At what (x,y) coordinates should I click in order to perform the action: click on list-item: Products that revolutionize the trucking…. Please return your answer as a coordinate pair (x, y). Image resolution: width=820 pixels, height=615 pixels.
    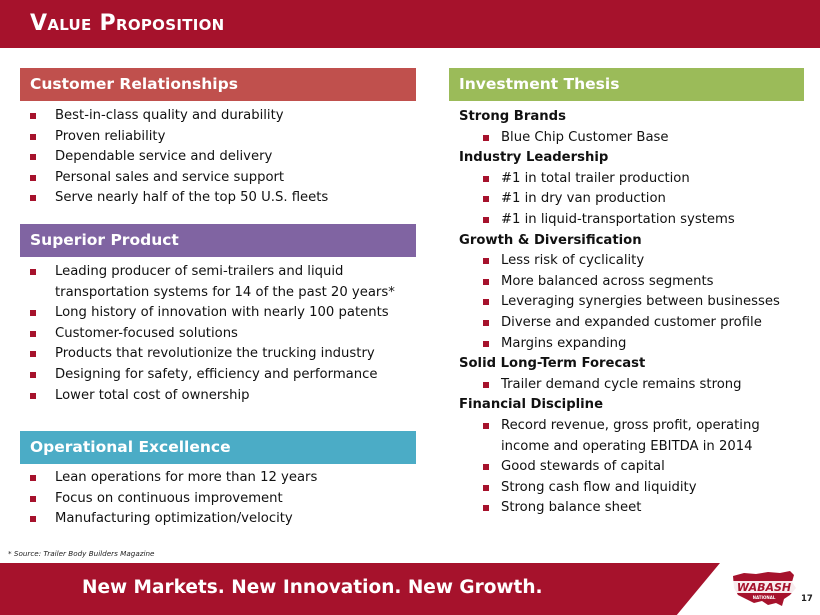
    Looking at the image, I should click on (211, 354).